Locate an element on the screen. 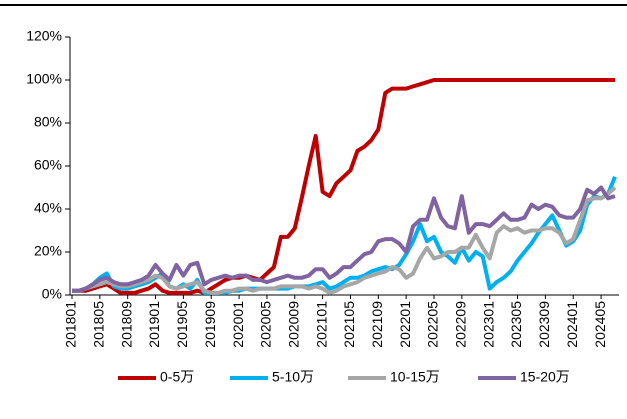 This screenshot has height=419, width=627. x-tick-label: 202205 is located at coordinates (433, 324).